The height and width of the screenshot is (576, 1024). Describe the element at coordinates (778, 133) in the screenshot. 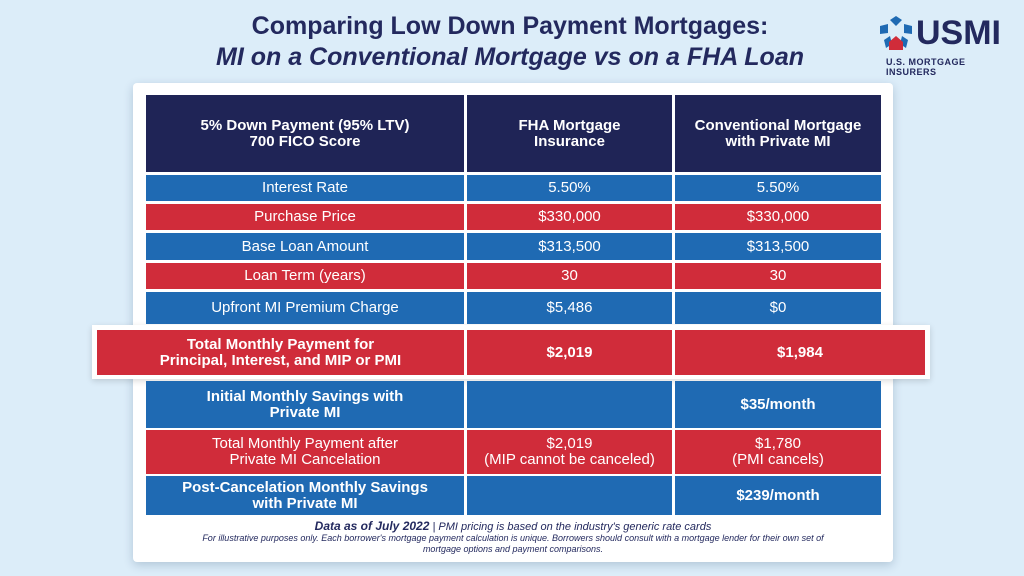

I see `header-cell: Conventional Mortgage with Private MI` at that location.